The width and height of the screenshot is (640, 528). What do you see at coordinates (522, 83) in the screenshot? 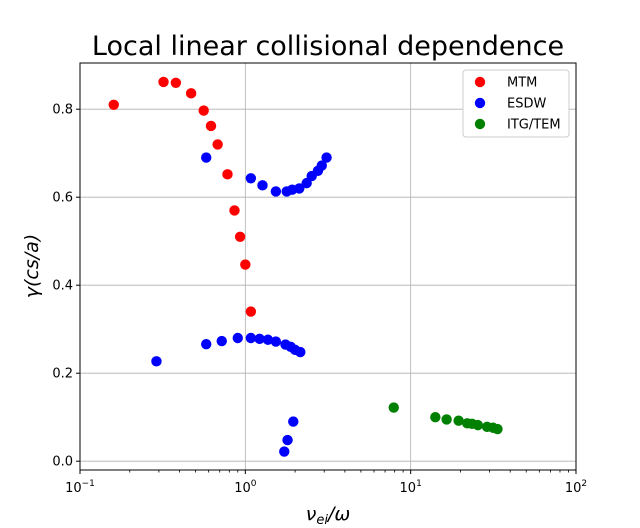
I see `legend-label-mtm: MTM` at bounding box center [522, 83].